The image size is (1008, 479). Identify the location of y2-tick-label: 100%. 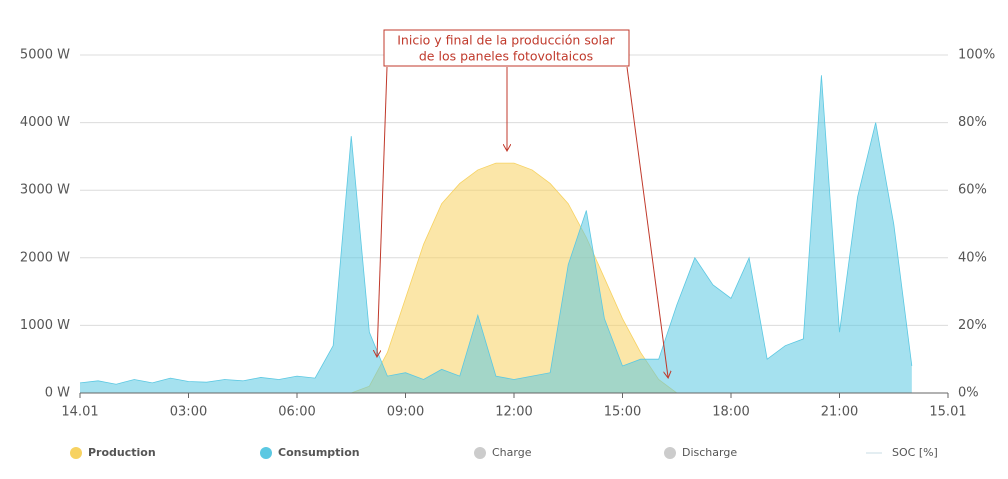
(976, 55).